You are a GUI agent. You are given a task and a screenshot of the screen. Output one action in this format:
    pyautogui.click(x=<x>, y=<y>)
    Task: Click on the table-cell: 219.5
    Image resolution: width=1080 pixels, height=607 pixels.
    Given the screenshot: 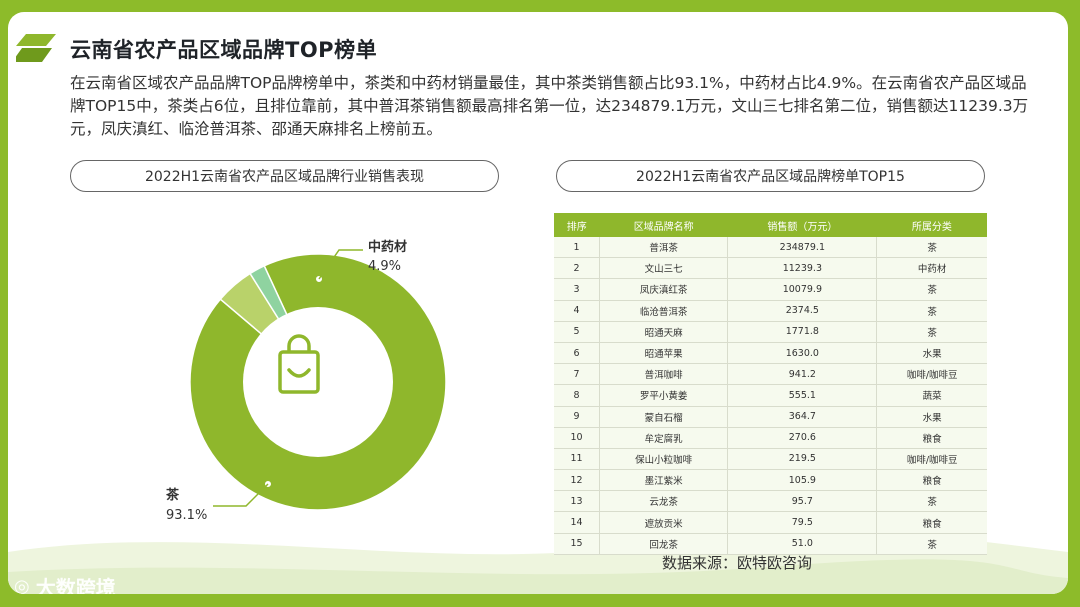 What is the action you would take?
    pyautogui.click(x=802, y=459)
    